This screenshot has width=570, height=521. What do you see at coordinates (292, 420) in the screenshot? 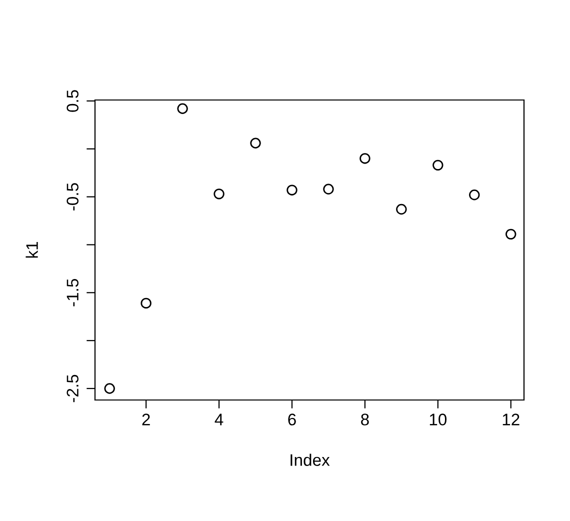
I see `x-tick-label: 6` at bounding box center [292, 420].